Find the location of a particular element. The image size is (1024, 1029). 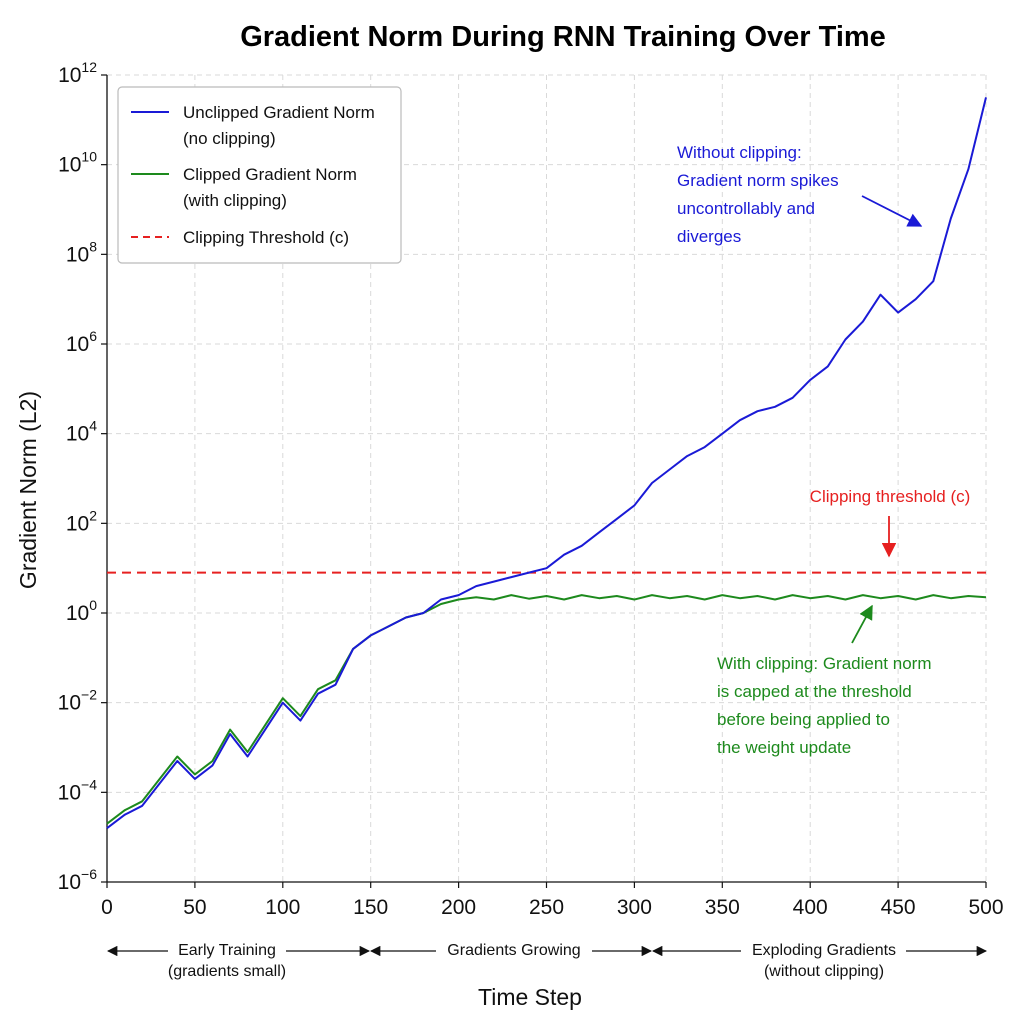

legend-label-unclipped-line2: (no clipping) is located at coordinates (229, 138).